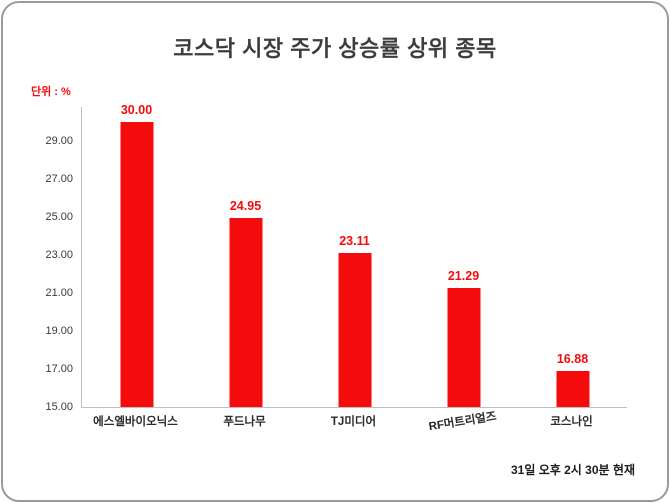  I want to click on y-axis: 15.00 17.00 19.00 21.00 23.00 25.00 27.00 29.00, so click(47, 260).